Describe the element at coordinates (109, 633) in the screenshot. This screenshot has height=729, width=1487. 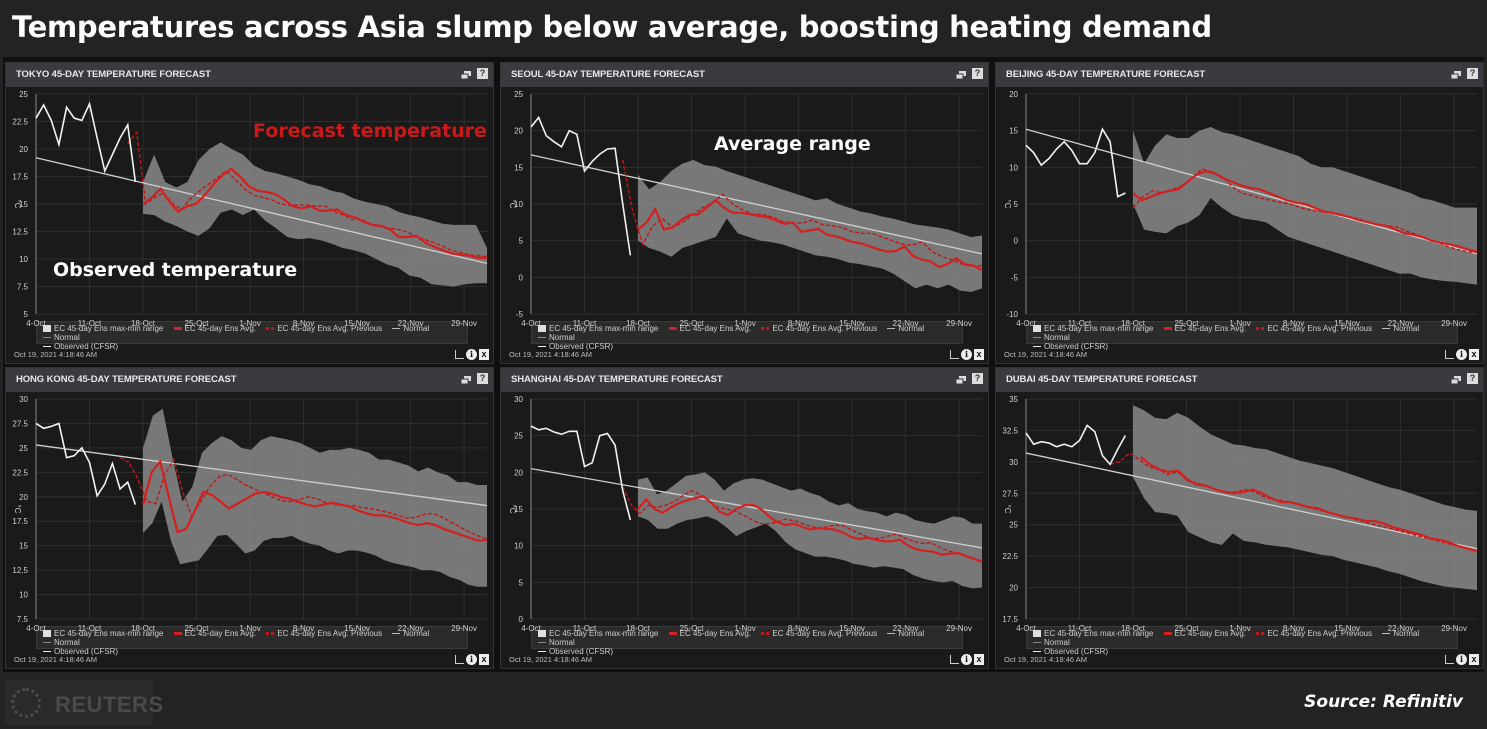
I see `legend-label: EC 45-day Ens max-min range` at that location.